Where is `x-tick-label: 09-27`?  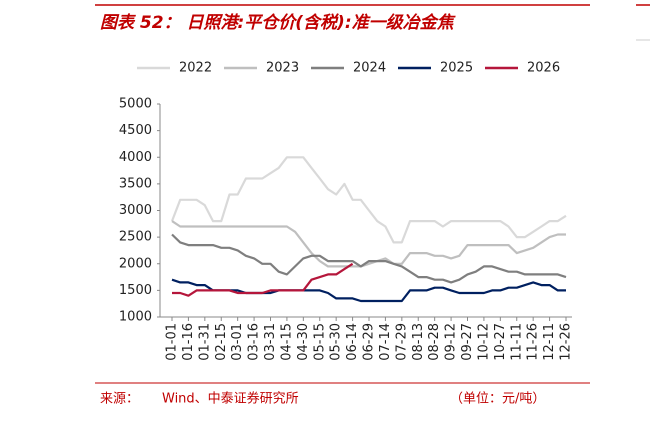 x-tick-label: 09-27 is located at coordinates (467, 342).